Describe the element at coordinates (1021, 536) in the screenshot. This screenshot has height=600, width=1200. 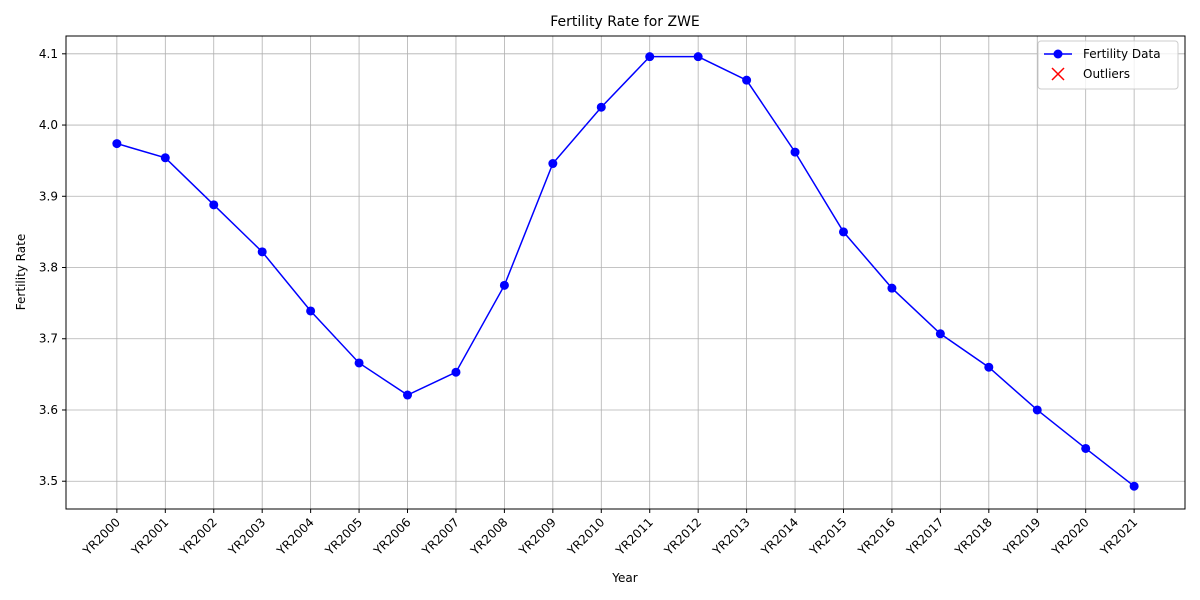
I see `x-tick-label: YR2019` at that location.